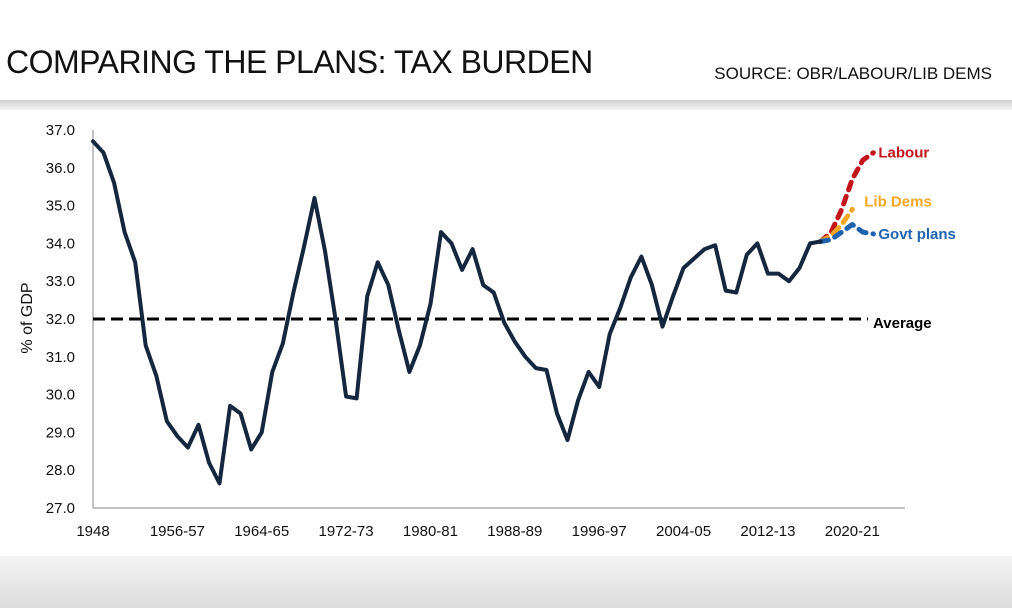  Describe the element at coordinates (902, 323) in the screenshot. I see `average-label: Average` at that location.